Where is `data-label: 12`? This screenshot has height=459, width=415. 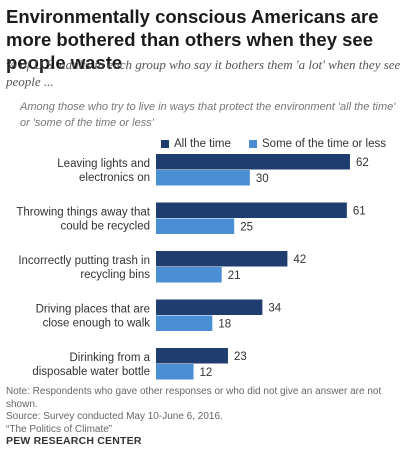 data-label: 12 is located at coordinates (206, 373).